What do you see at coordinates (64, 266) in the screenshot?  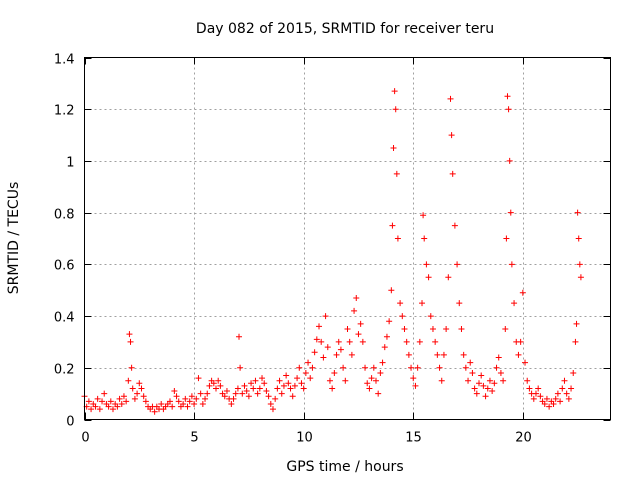 I see `y-tick-label: 0.6` at bounding box center [64, 266].